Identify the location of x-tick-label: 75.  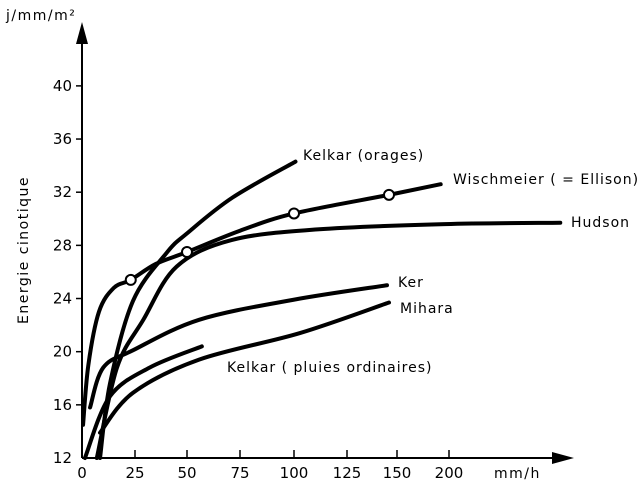
(239, 473).